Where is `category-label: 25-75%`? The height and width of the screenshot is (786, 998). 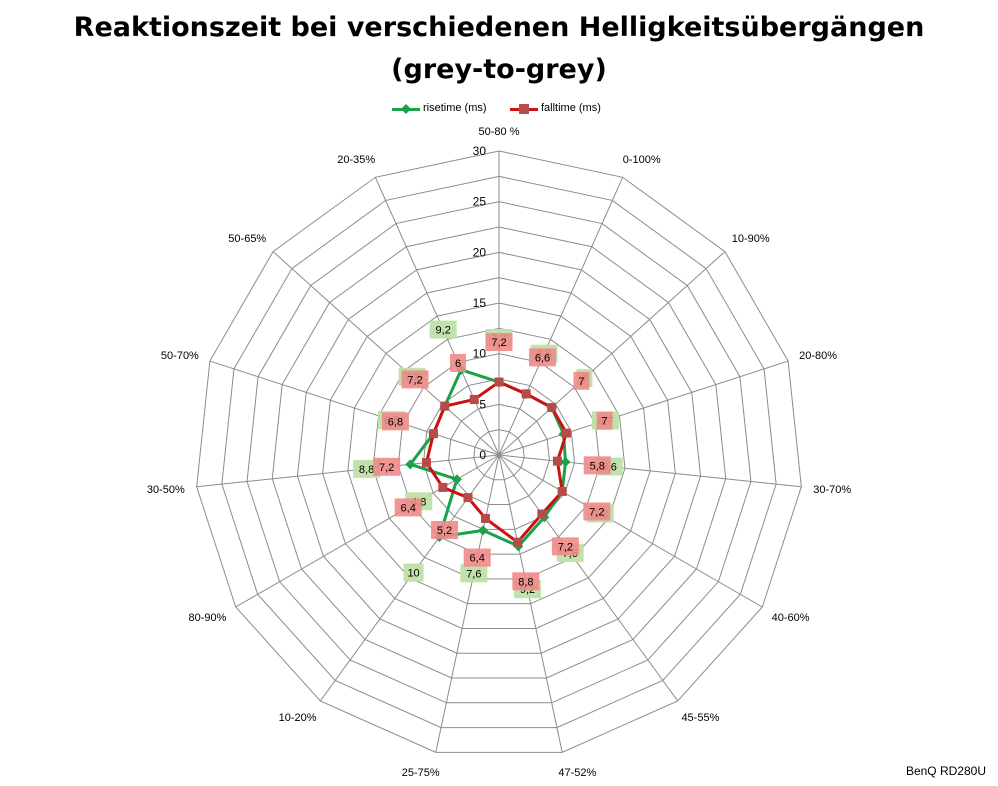
category-label: 25-75% is located at coordinates (421, 773).